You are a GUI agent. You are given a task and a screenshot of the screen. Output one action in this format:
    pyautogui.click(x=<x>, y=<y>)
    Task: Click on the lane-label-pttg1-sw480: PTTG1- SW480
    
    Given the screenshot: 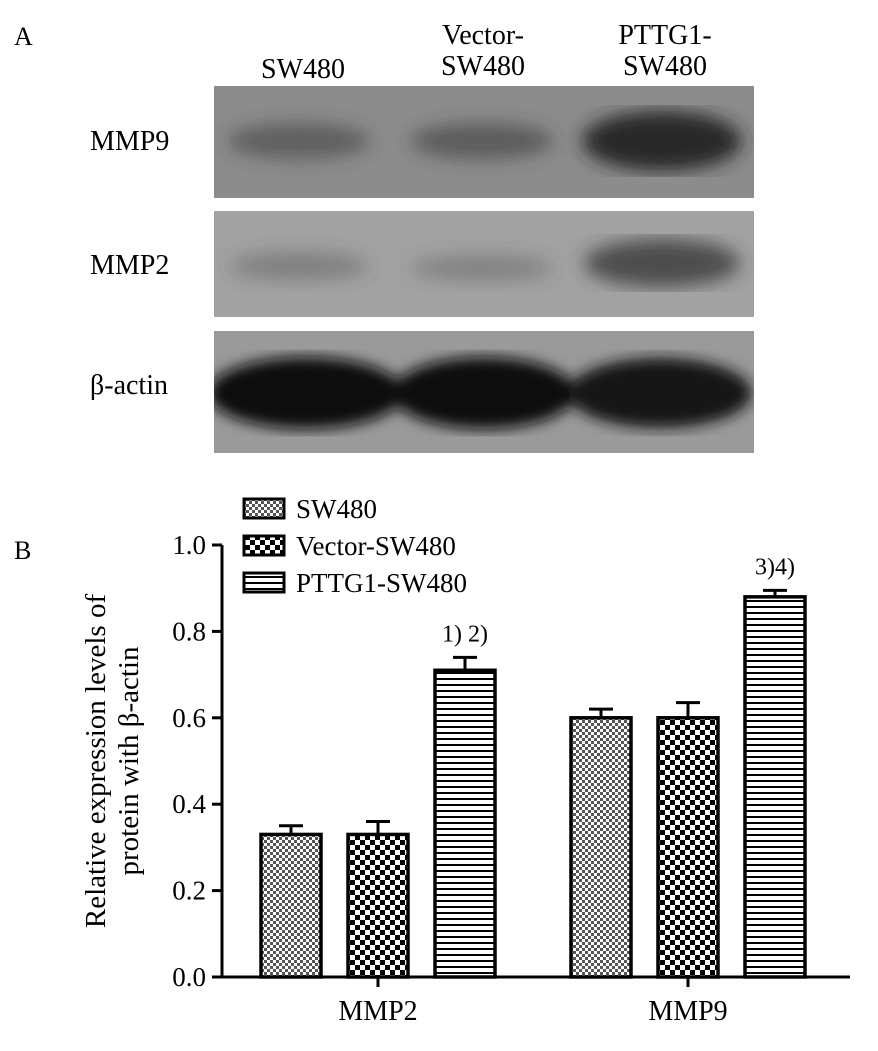 What is the action you would take?
    pyautogui.click(x=665, y=51)
    